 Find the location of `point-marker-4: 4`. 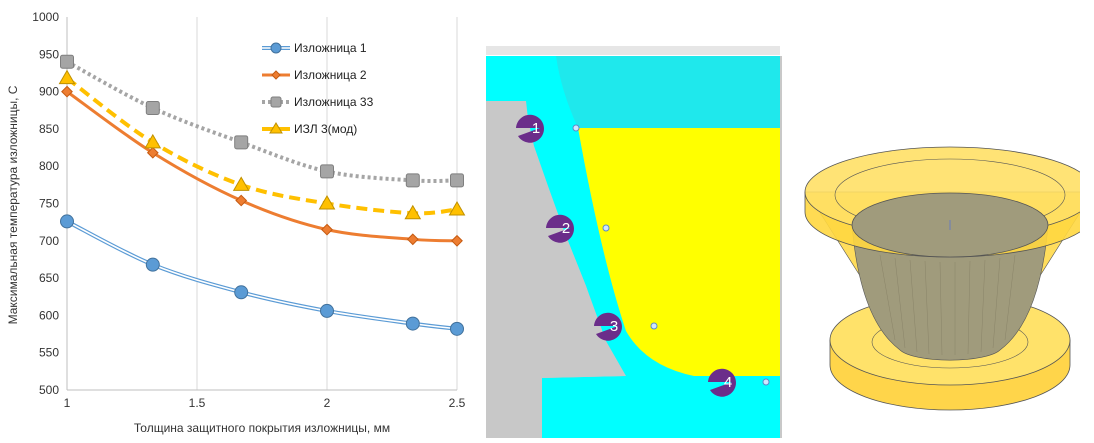

point-marker-4: 4 is located at coordinates (739, 382).